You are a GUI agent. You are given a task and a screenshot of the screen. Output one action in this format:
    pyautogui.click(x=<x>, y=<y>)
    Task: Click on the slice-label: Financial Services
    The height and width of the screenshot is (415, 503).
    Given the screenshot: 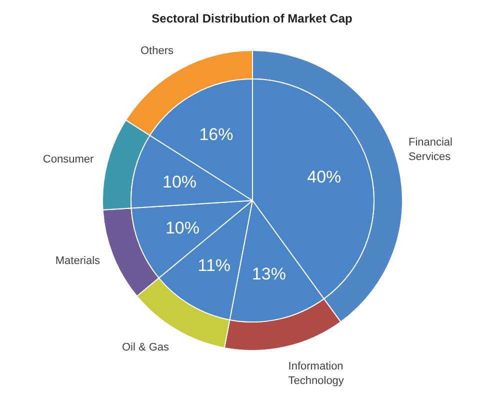 What is the action you would take?
    pyautogui.click(x=430, y=150)
    